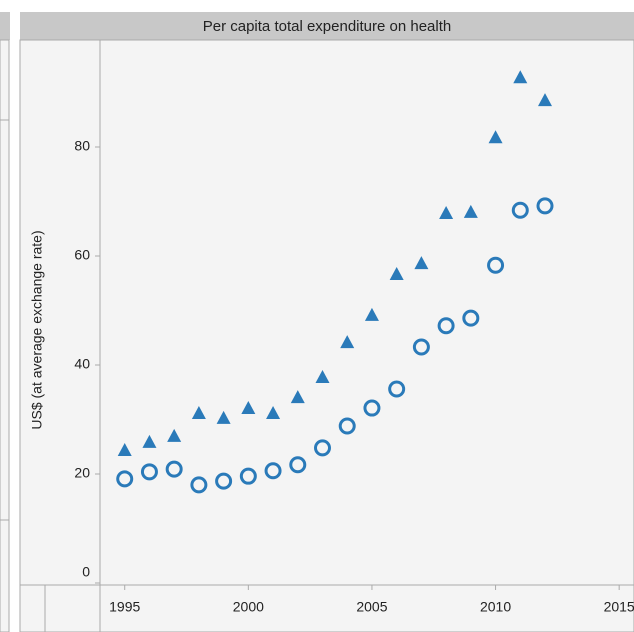 The height and width of the screenshot is (632, 634). Describe the element at coordinates (619, 607) in the screenshot. I see `x-tick-label: 2015` at that location.